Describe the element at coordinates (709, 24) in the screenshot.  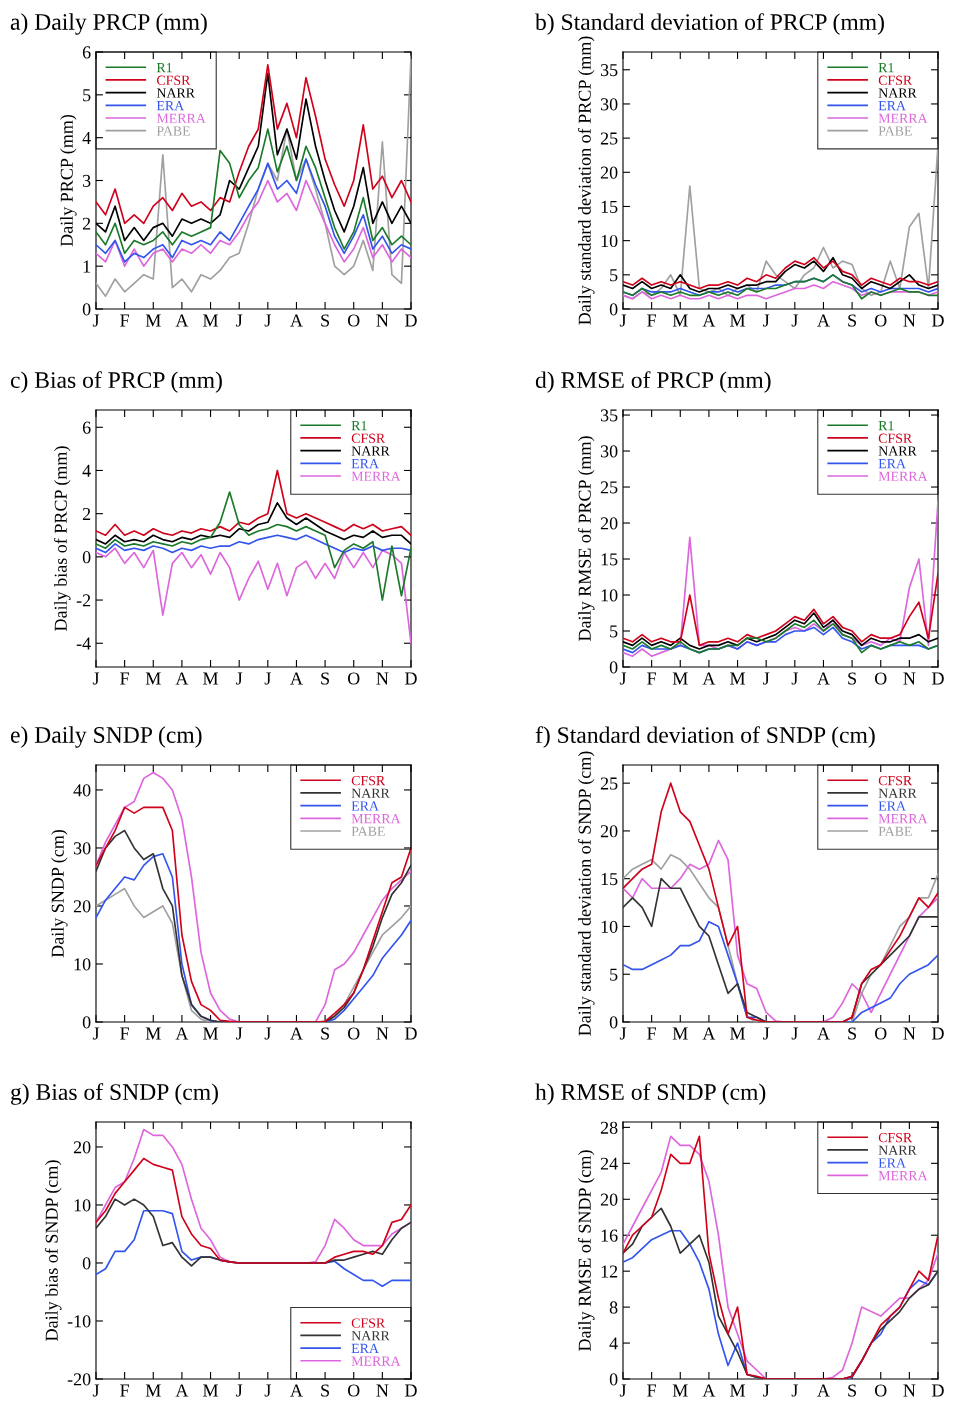
I see `chart-title: b) Standard deviation of PRCP (mm)` at that location.